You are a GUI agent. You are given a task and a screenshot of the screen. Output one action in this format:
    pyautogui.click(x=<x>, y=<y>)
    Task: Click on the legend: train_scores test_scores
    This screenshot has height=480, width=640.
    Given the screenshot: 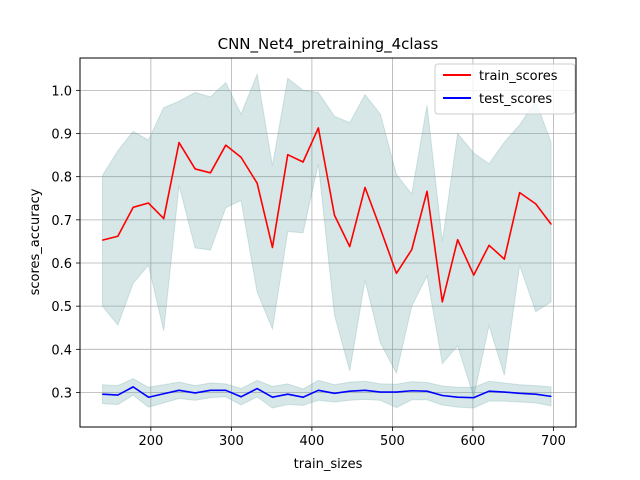 What is the action you would take?
    pyautogui.click(x=505, y=89)
    